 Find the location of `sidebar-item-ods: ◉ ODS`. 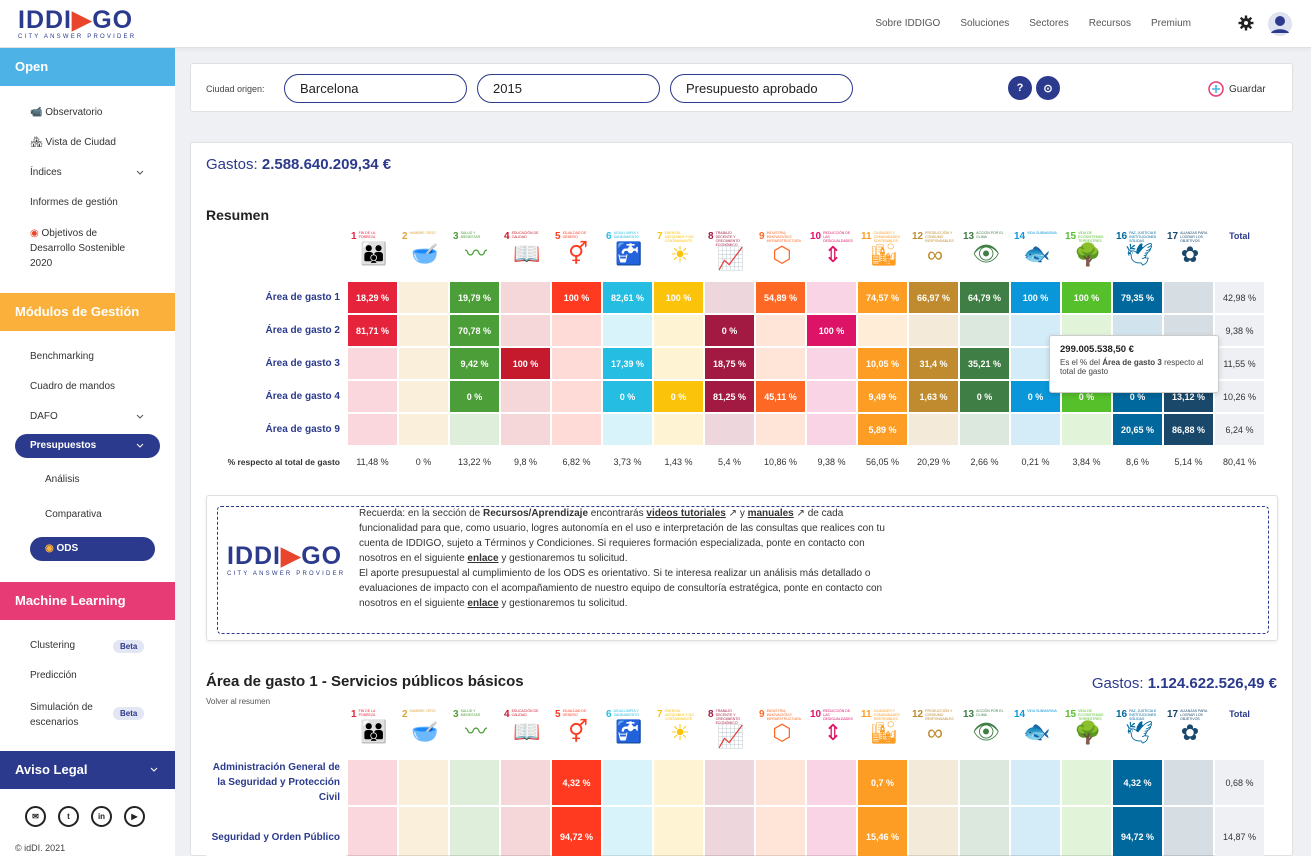

sidebar-item-ods: ◉ ODS is located at coordinates (92, 549).